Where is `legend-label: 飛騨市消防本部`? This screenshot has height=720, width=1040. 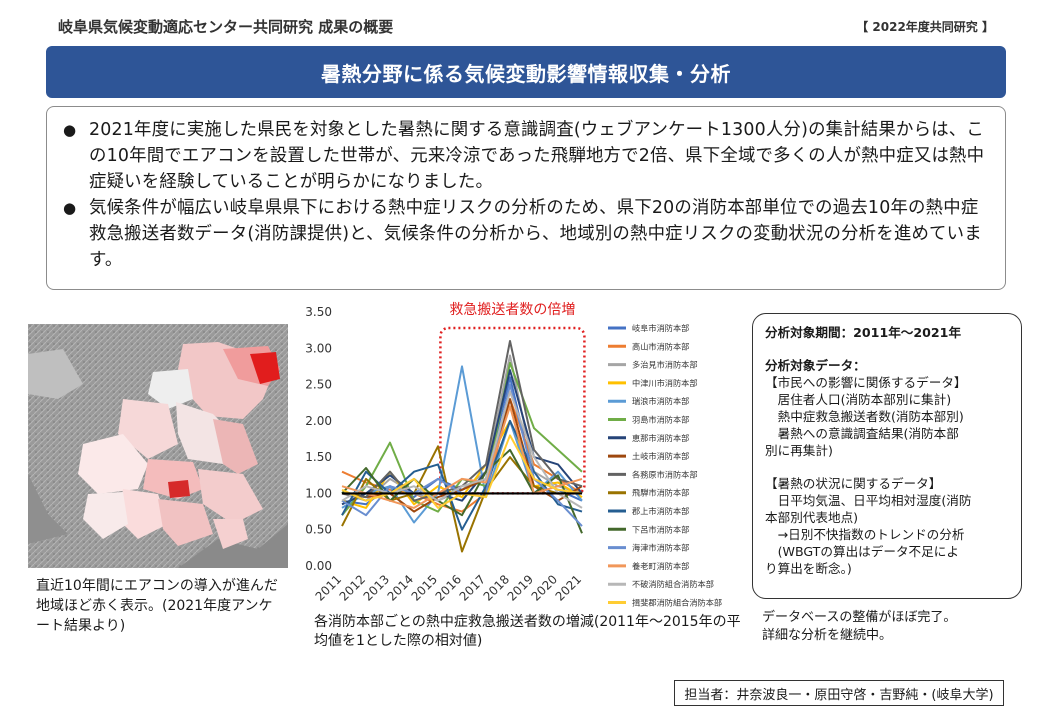 legend-label: 飛騨市消防本部 is located at coordinates (660, 493).